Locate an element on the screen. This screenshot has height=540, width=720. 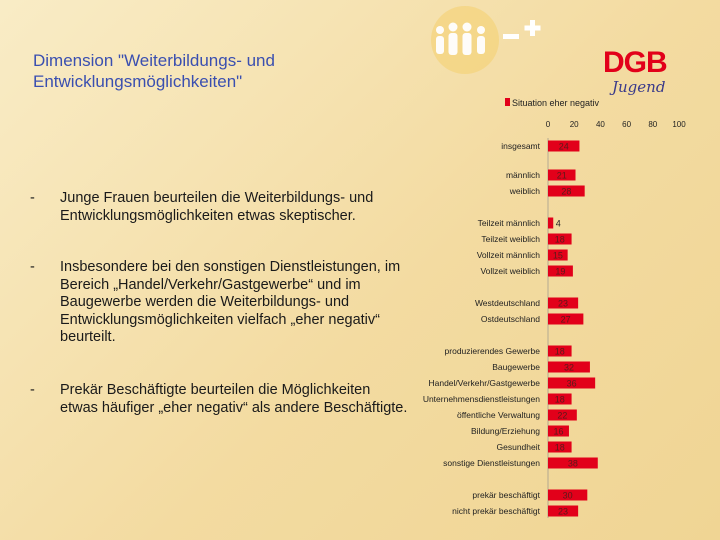
dgb-jugend-logo is located at coordinates (486, 40).